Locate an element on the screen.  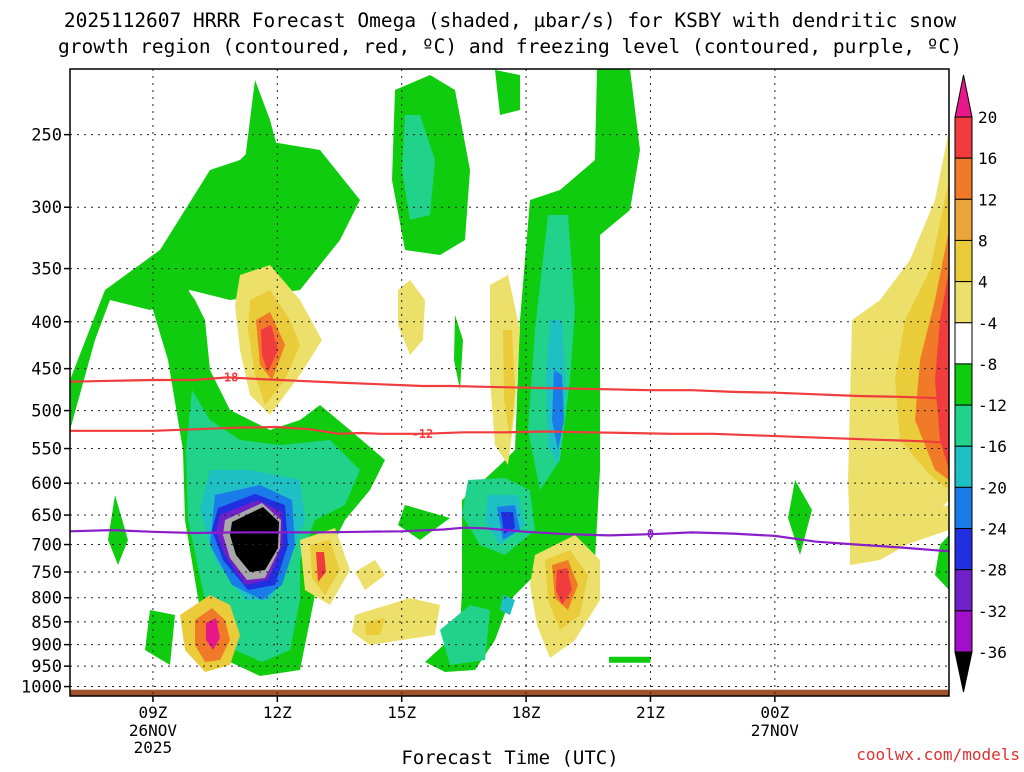
ground-surface is located at coordinates (509, 692).